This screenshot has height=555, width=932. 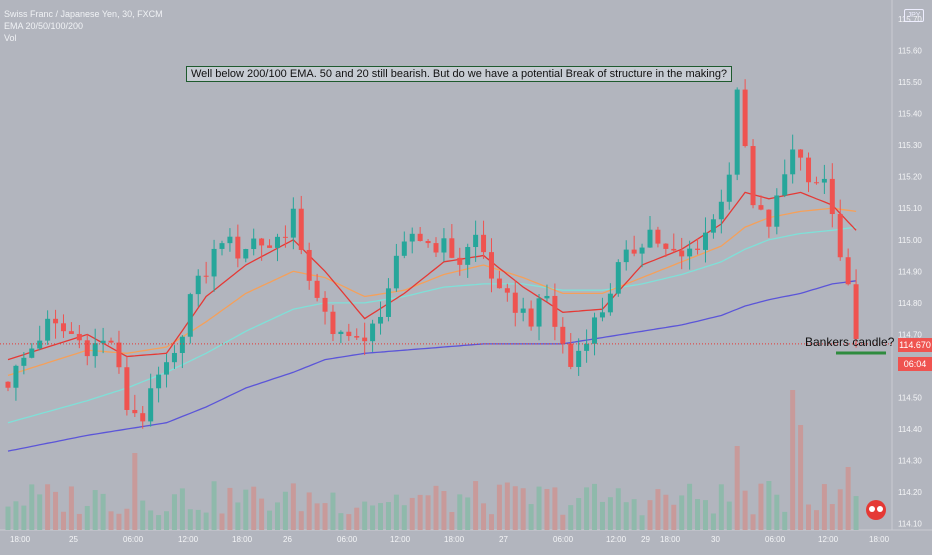 I want to click on y-tick-label: 114.40, so click(x=910, y=429).